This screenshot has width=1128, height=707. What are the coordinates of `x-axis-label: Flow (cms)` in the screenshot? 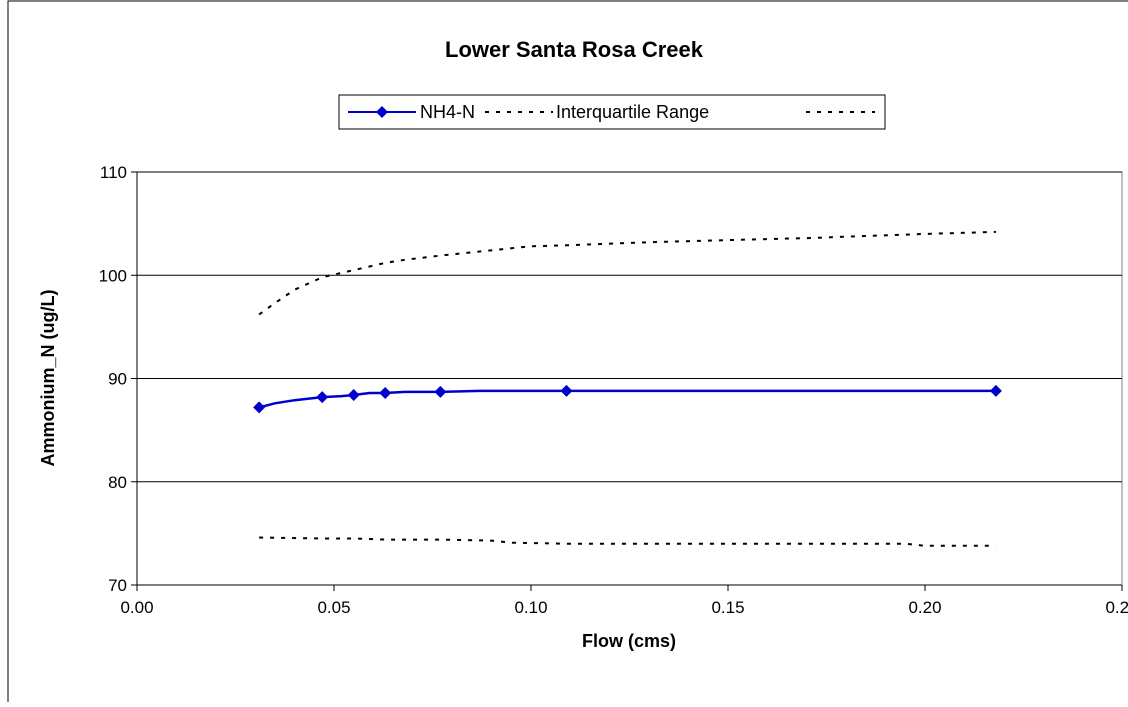 It's located at (629, 641).